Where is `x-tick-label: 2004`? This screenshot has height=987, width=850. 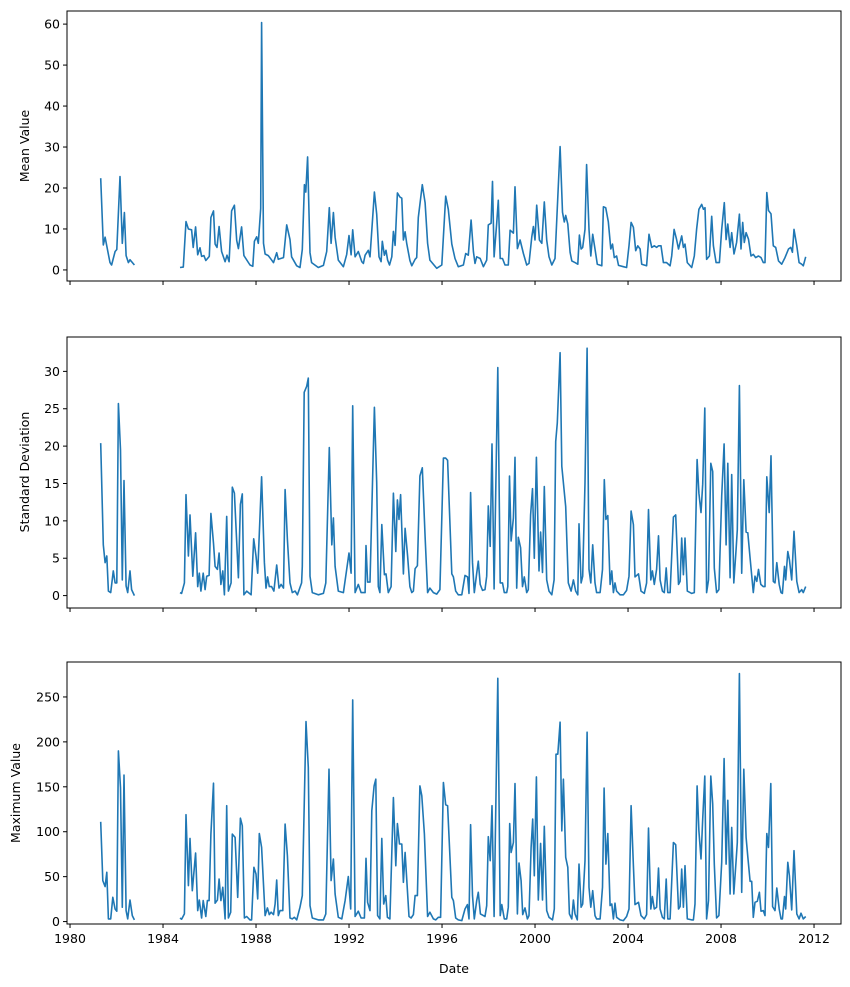
x-tick-label: 2004 is located at coordinates (628, 938).